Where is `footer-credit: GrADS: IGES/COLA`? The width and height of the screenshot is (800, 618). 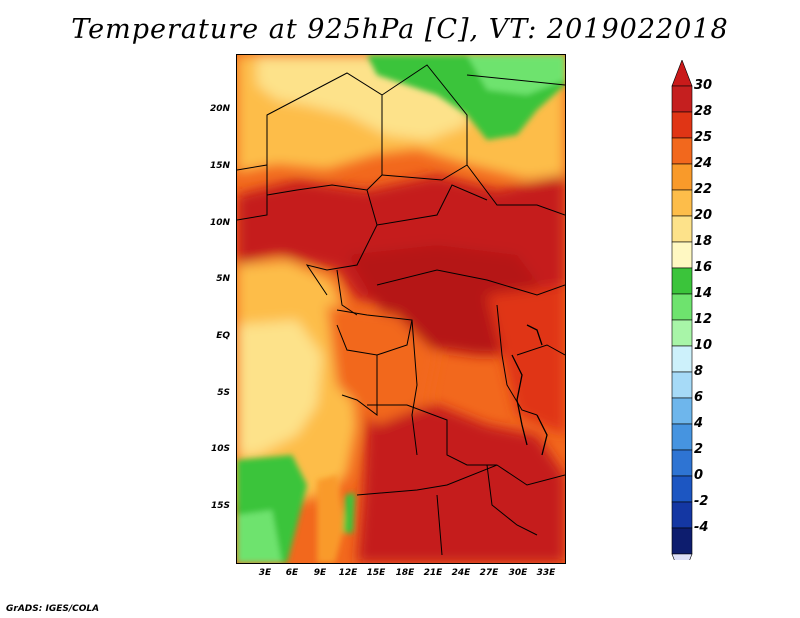 footer-credit: GrADS: IGES/COLA is located at coordinates (53, 609).